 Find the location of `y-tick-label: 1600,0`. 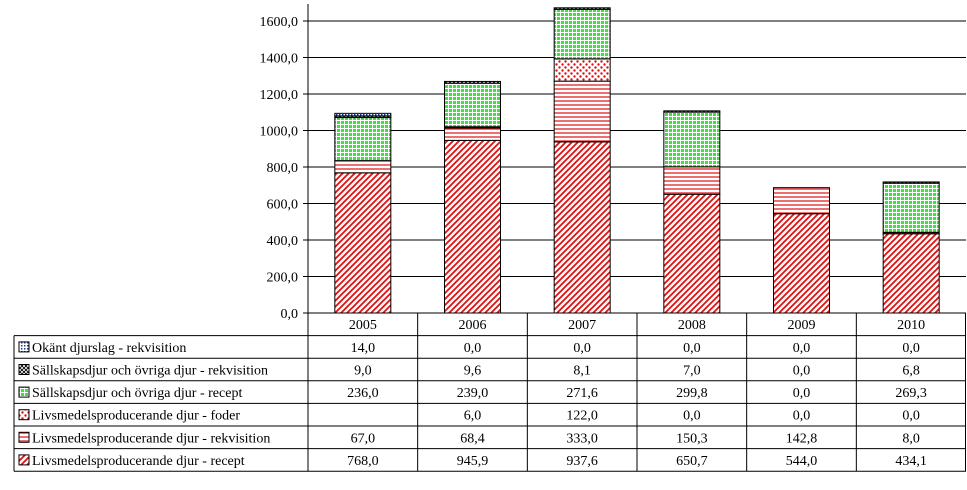

y-tick-label: 1600,0 is located at coordinates (279, 22).